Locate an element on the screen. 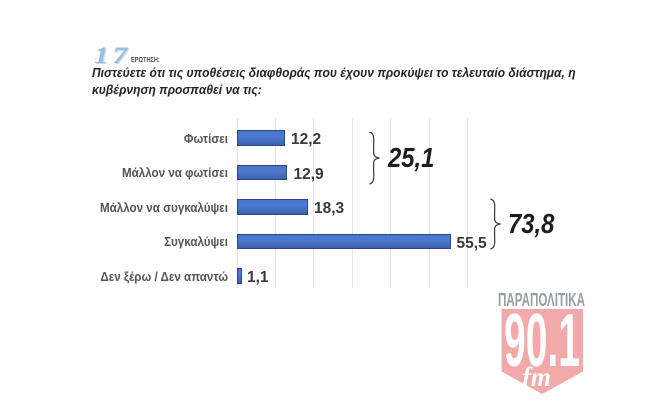  svg-text: fm is located at coordinates (536, 377).